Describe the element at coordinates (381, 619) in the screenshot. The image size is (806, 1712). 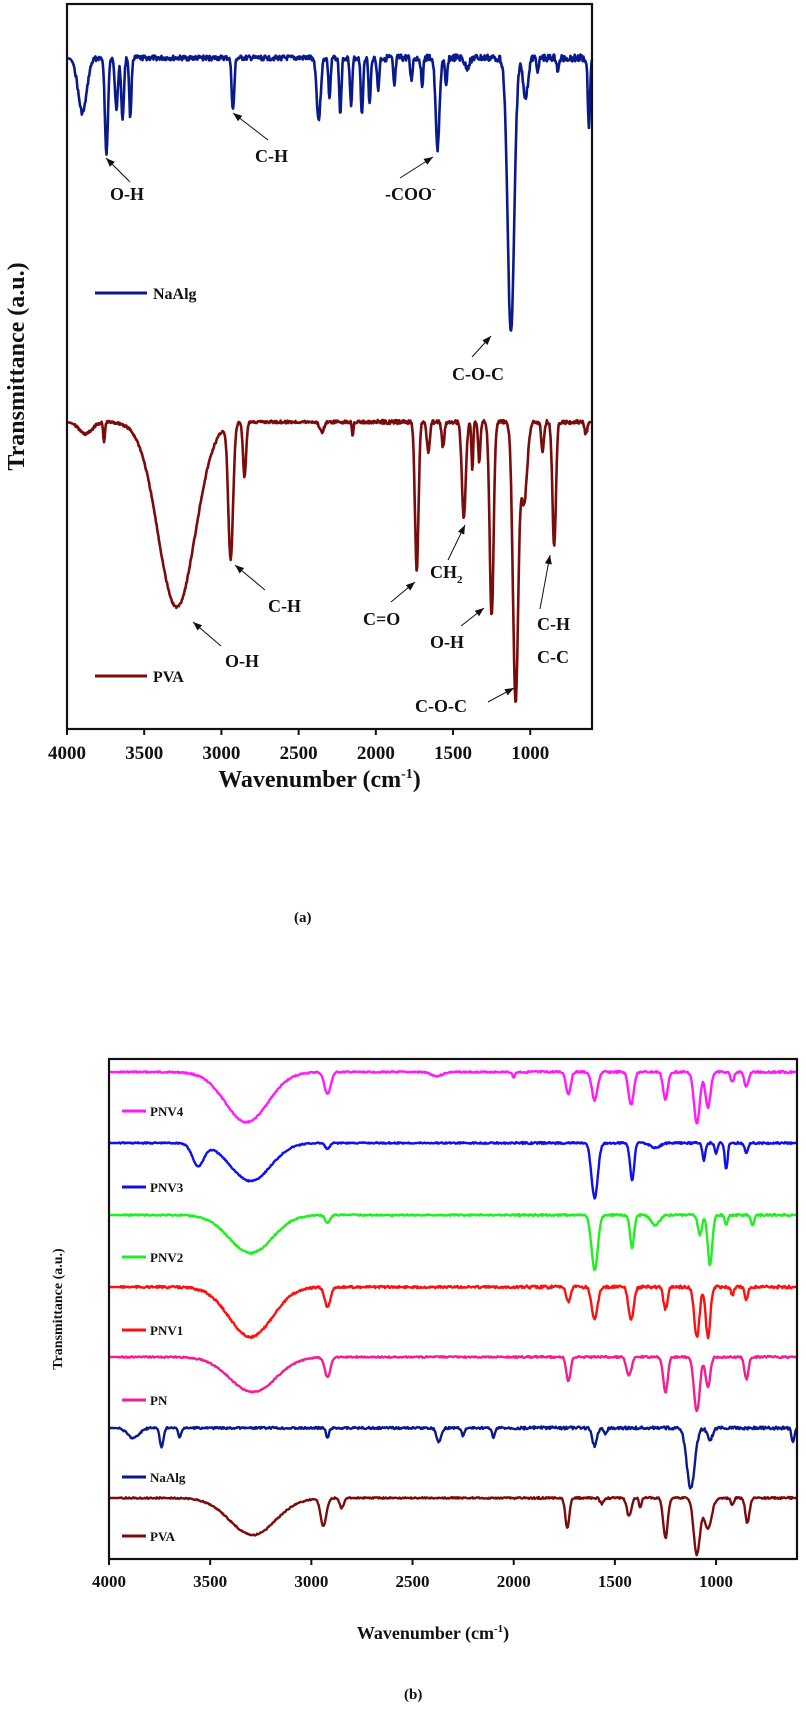
I see `annotation-label: C=O` at that location.